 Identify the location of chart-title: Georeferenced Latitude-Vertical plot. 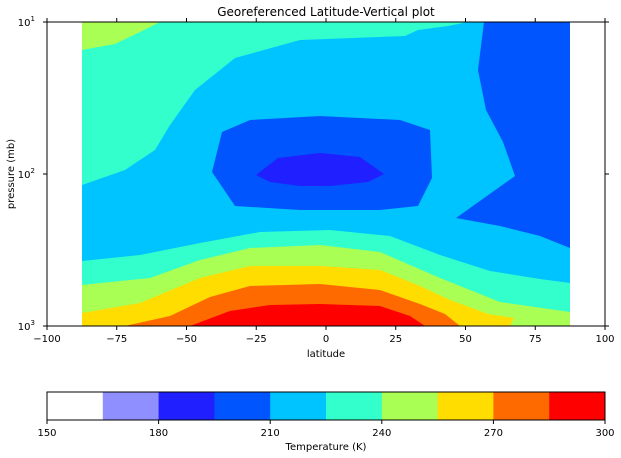
(326, 12).